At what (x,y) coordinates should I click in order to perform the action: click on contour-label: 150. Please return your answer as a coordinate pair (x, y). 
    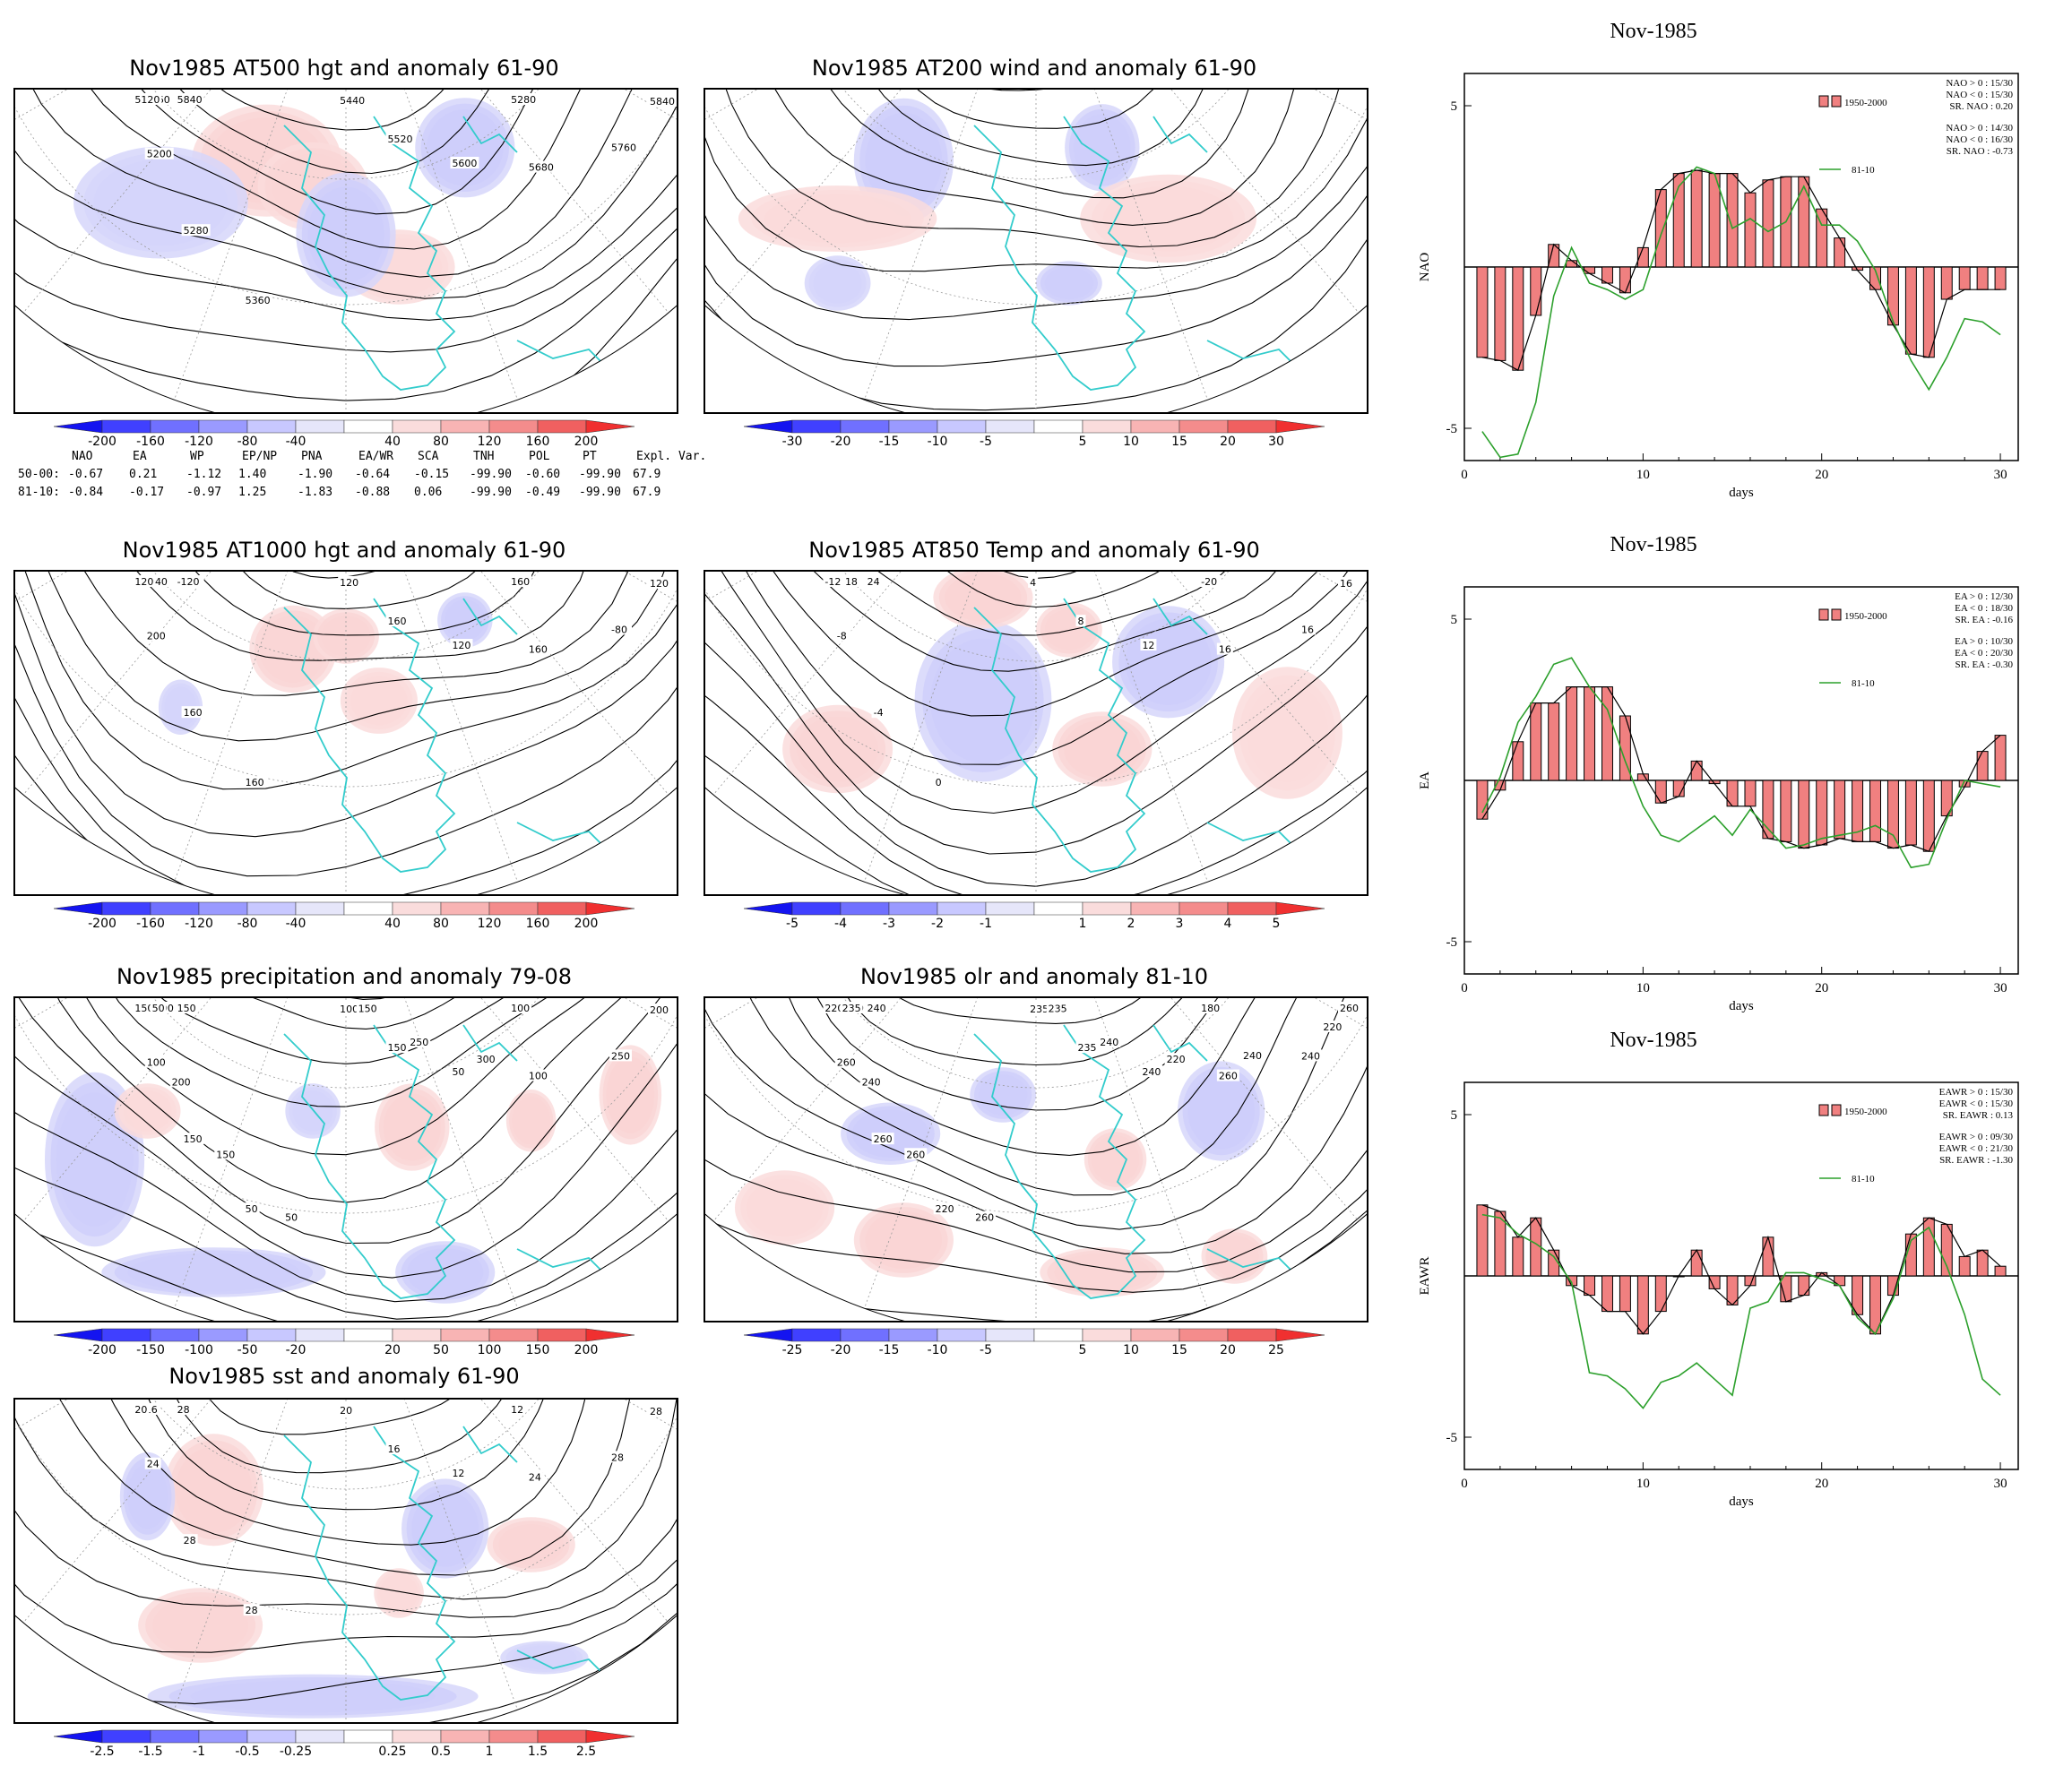
    Looking at the image, I should click on (186, 1009).